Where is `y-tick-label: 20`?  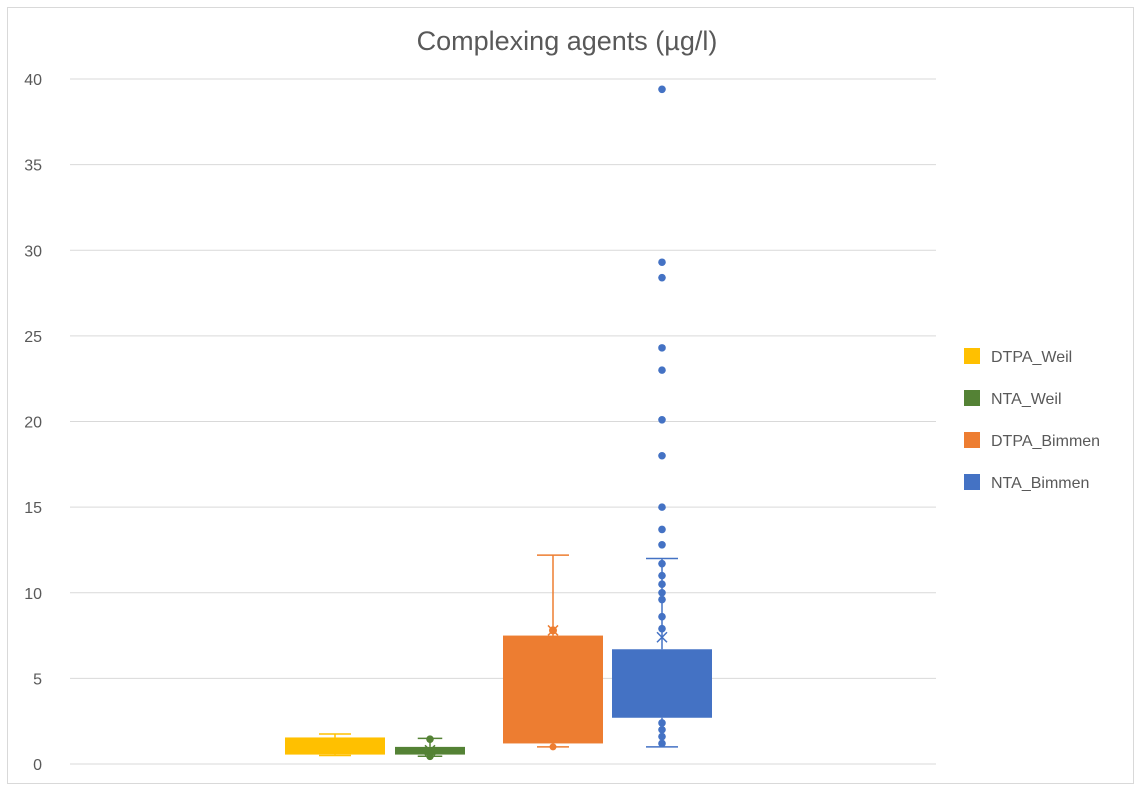 y-tick-label: 20 is located at coordinates (33, 423).